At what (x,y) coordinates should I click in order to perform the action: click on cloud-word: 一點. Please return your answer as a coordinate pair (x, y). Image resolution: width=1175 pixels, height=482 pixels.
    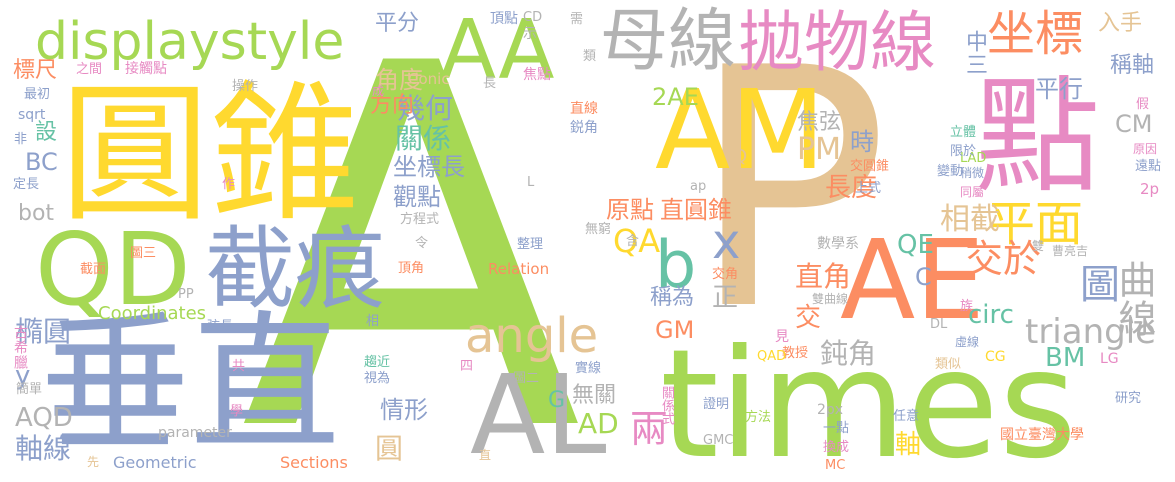
    Looking at the image, I should click on (836, 428).